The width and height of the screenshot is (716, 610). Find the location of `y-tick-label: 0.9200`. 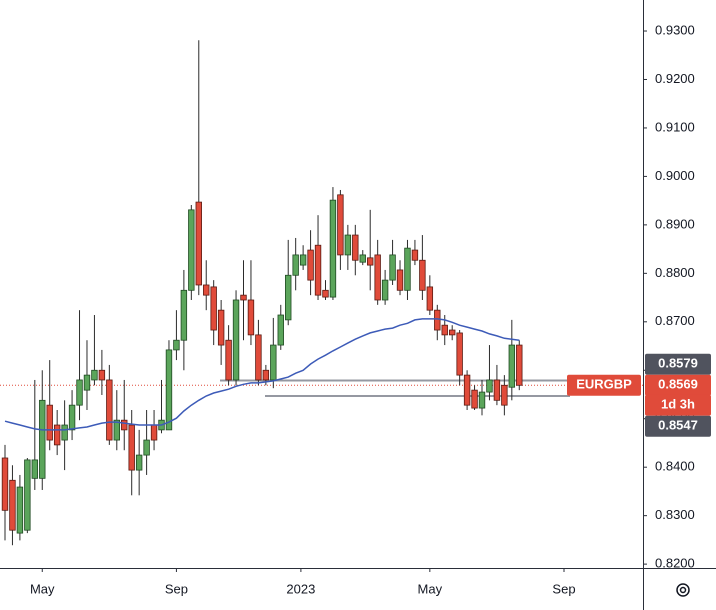

y-tick-label: 0.9200 is located at coordinates (675, 78).